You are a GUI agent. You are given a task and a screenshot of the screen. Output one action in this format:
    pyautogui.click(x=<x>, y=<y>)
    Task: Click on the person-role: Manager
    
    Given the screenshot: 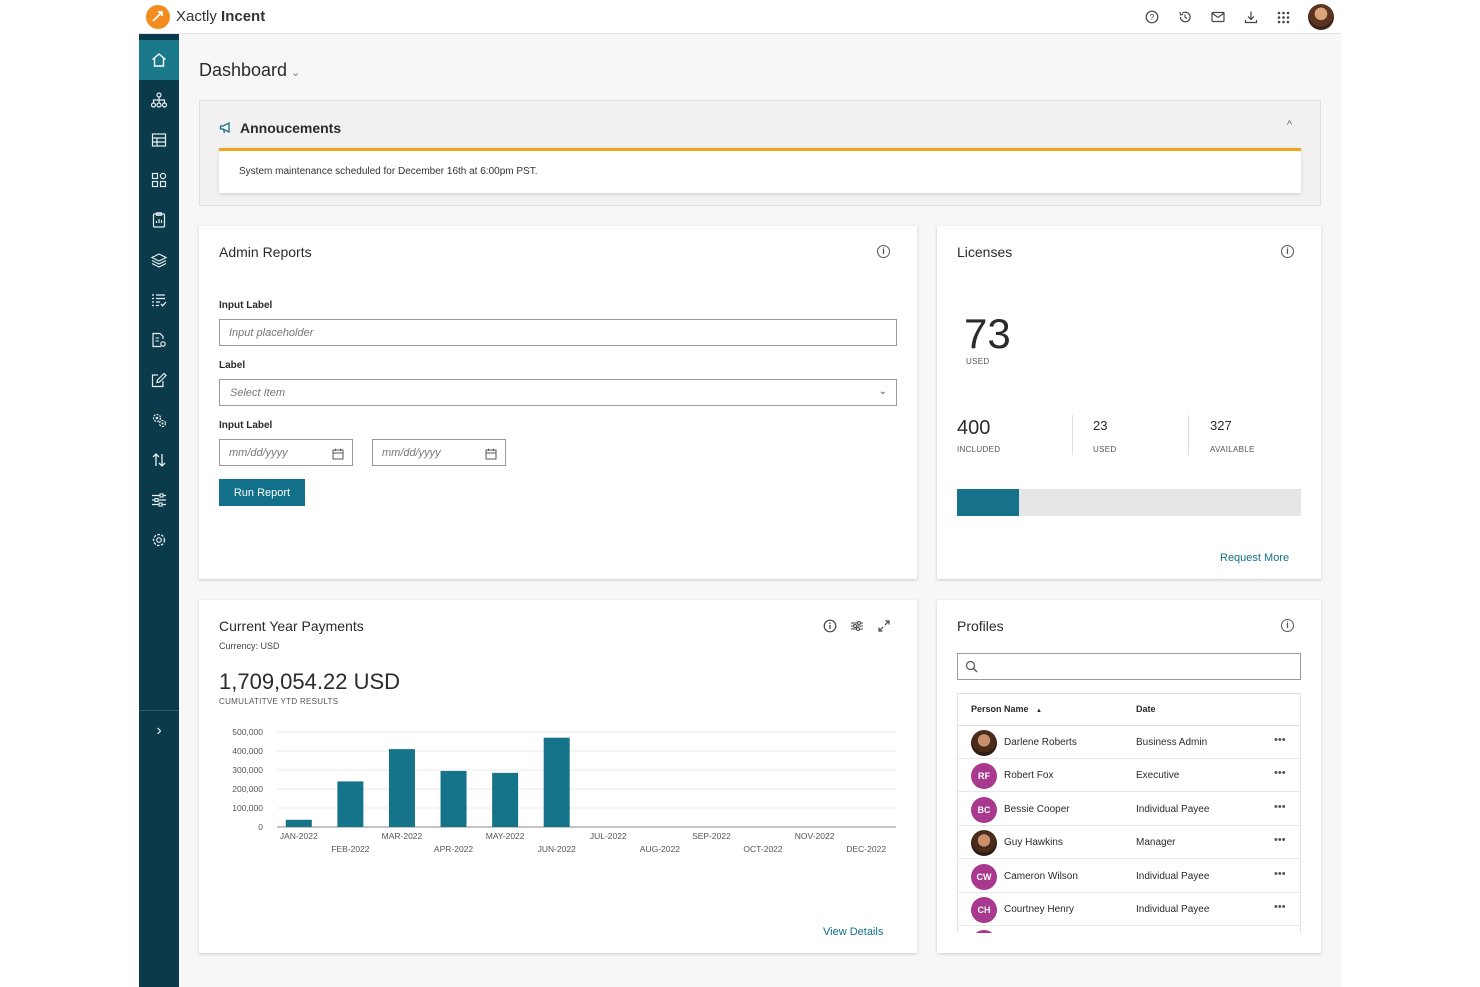 What is the action you would take?
    pyautogui.click(x=1156, y=843)
    